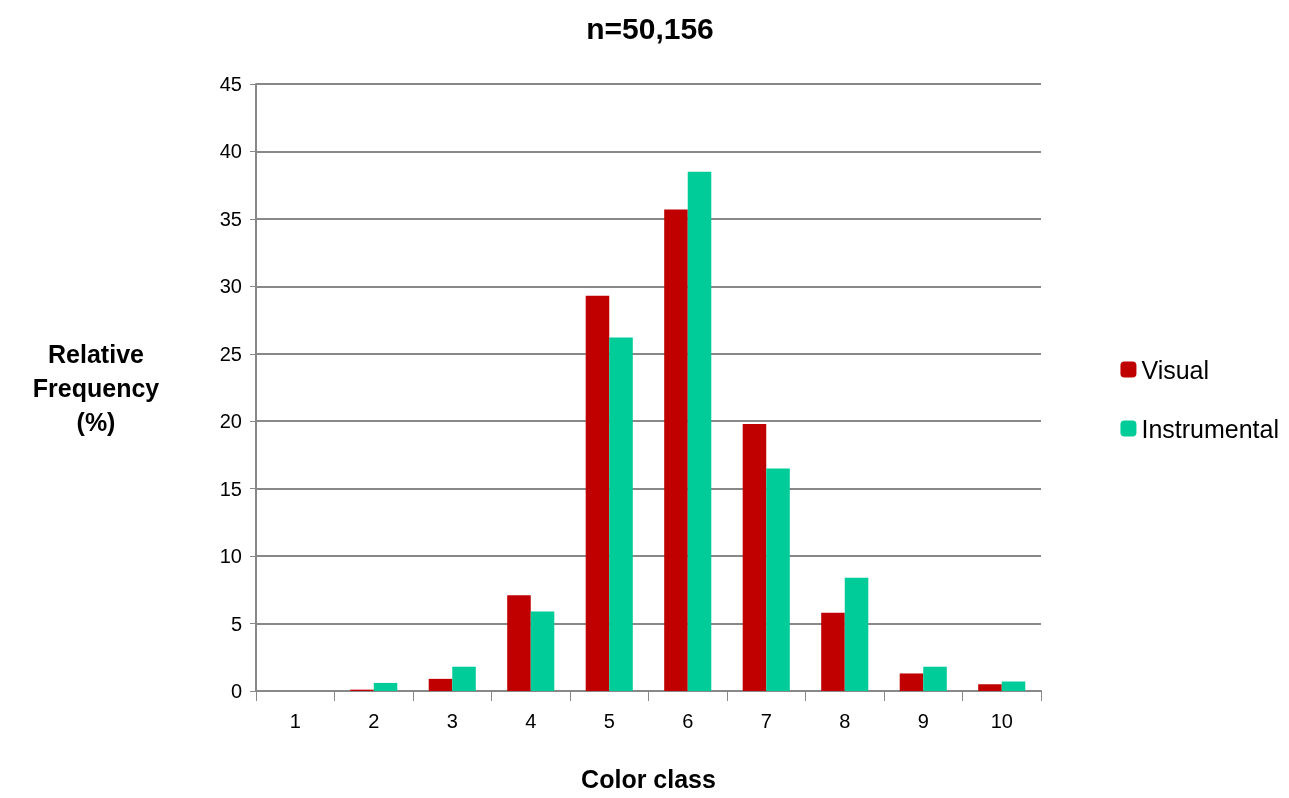 This screenshot has height=798, width=1289. I want to click on x-axis-title: Color class, so click(648, 778).